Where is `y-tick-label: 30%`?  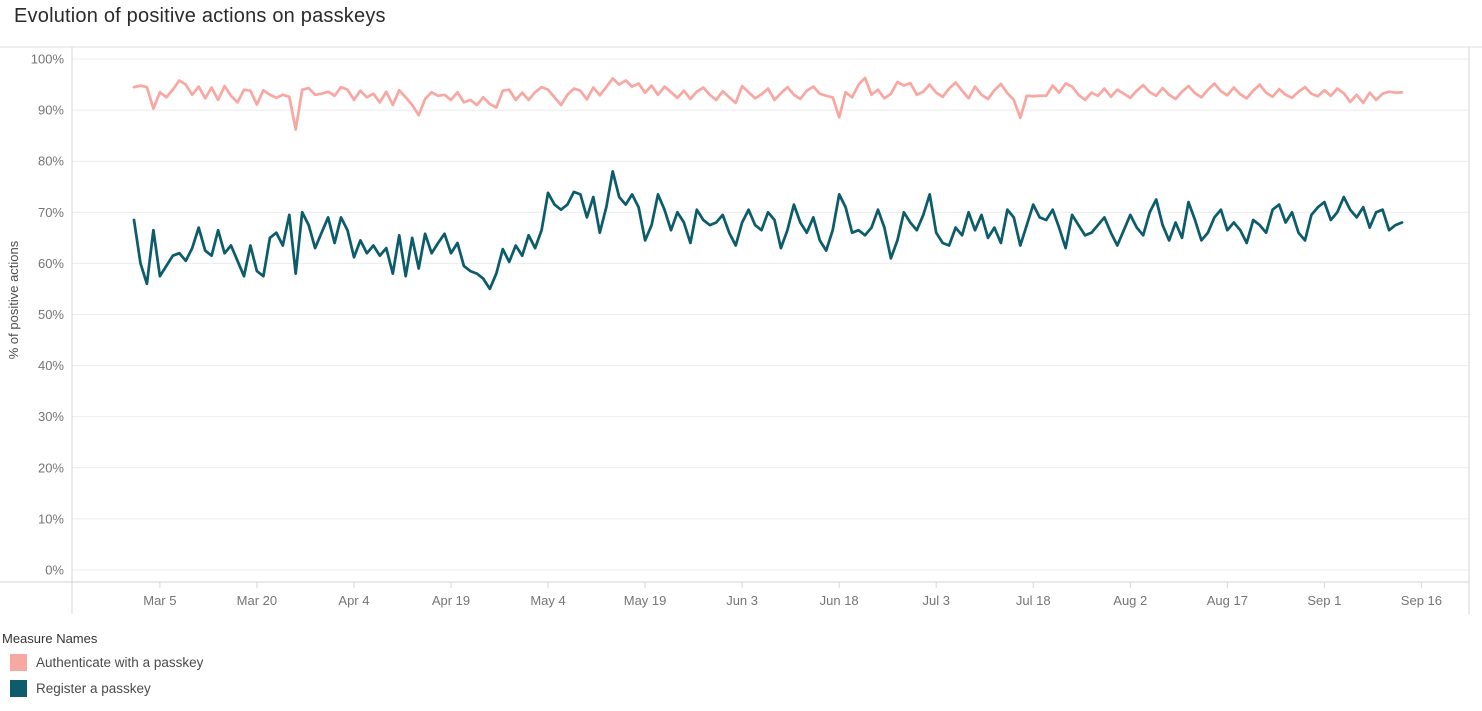 y-tick-label: 30% is located at coordinates (51, 416).